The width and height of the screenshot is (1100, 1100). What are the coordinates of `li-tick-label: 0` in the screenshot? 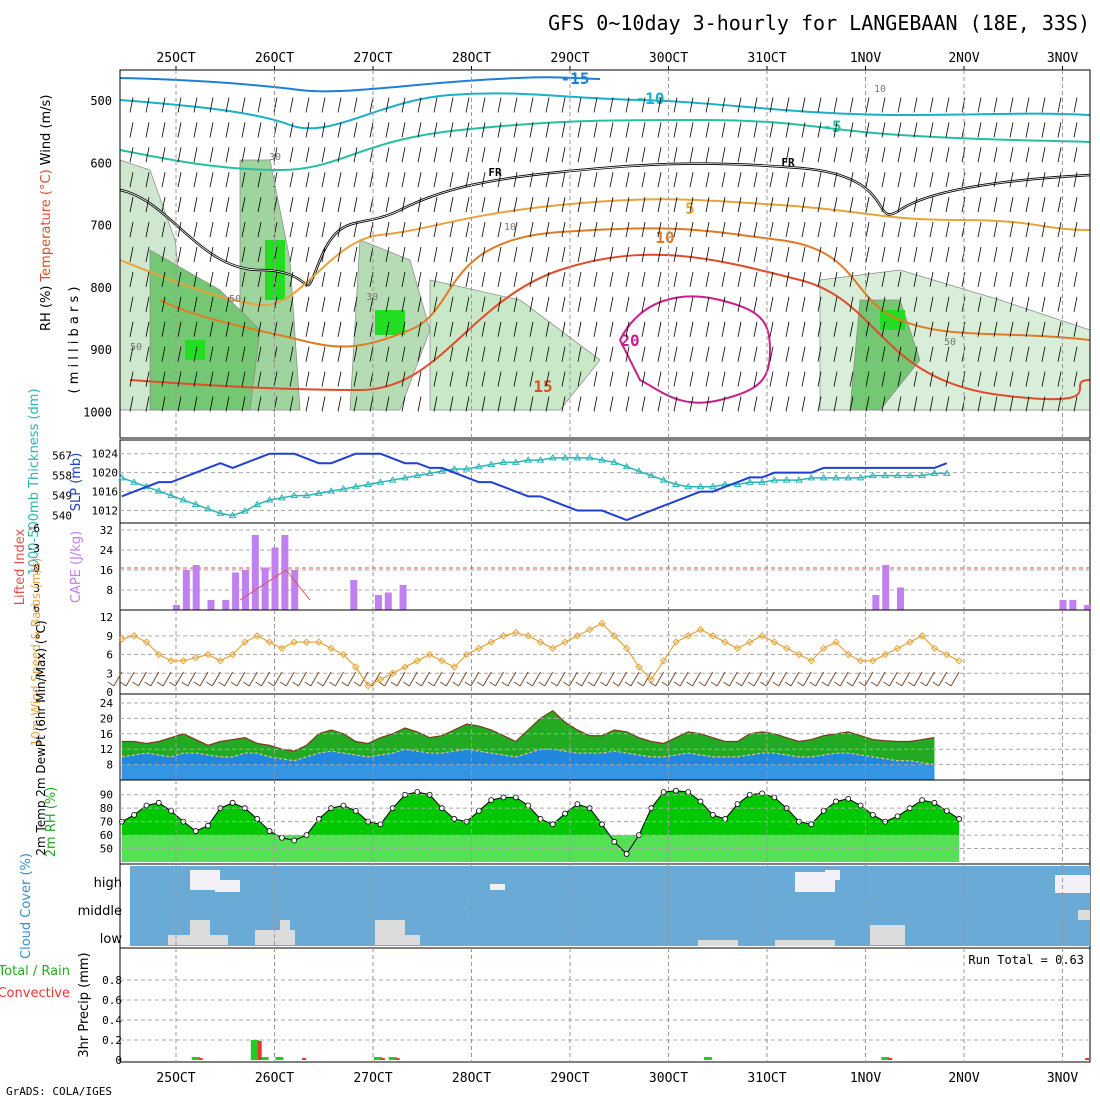 It's located at (36, 568).